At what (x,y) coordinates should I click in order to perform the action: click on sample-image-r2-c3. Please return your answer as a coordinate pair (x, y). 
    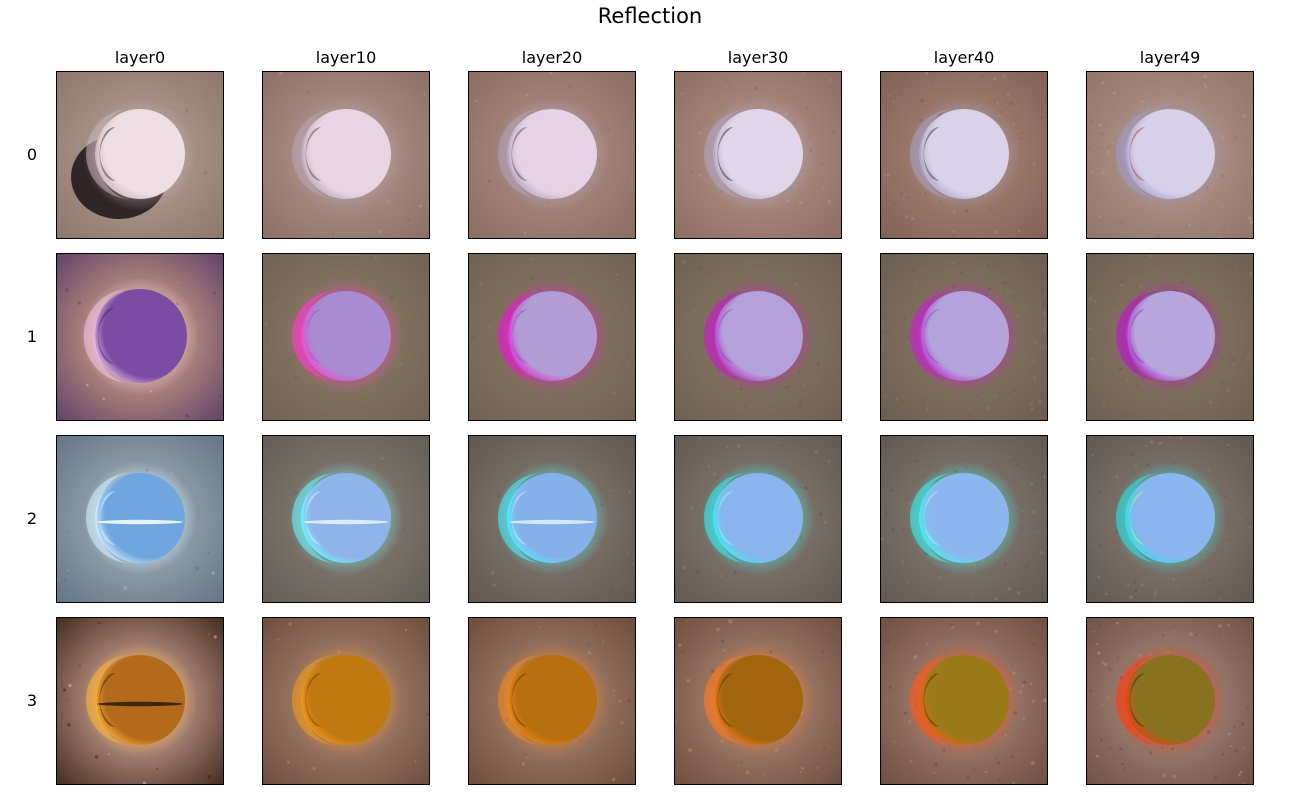
    Looking at the image, I should click on (758, 519).